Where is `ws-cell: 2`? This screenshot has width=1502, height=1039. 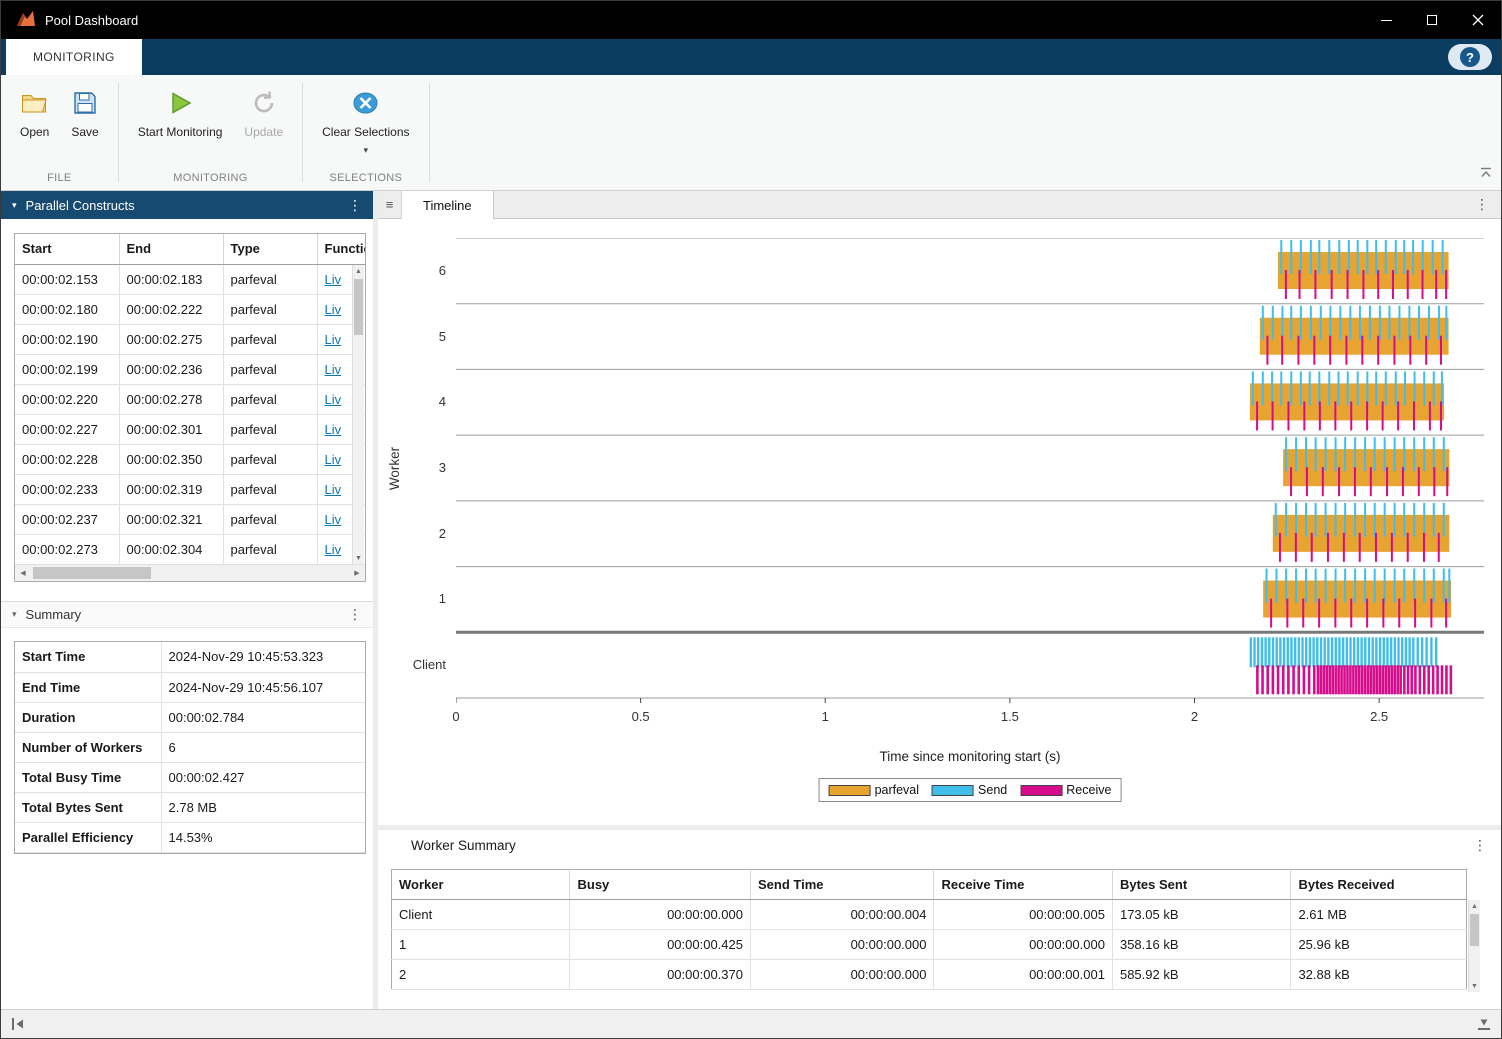 ws-cell: 2 is located at coordinates (481, 974).